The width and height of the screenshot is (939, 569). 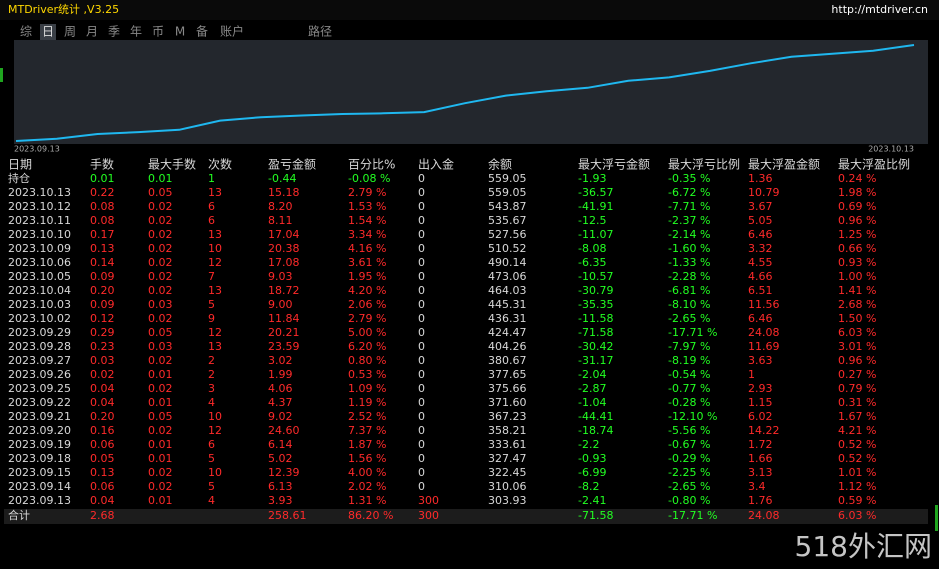 I want to click on cell: -1.60 %, so click(x=689, y=248).